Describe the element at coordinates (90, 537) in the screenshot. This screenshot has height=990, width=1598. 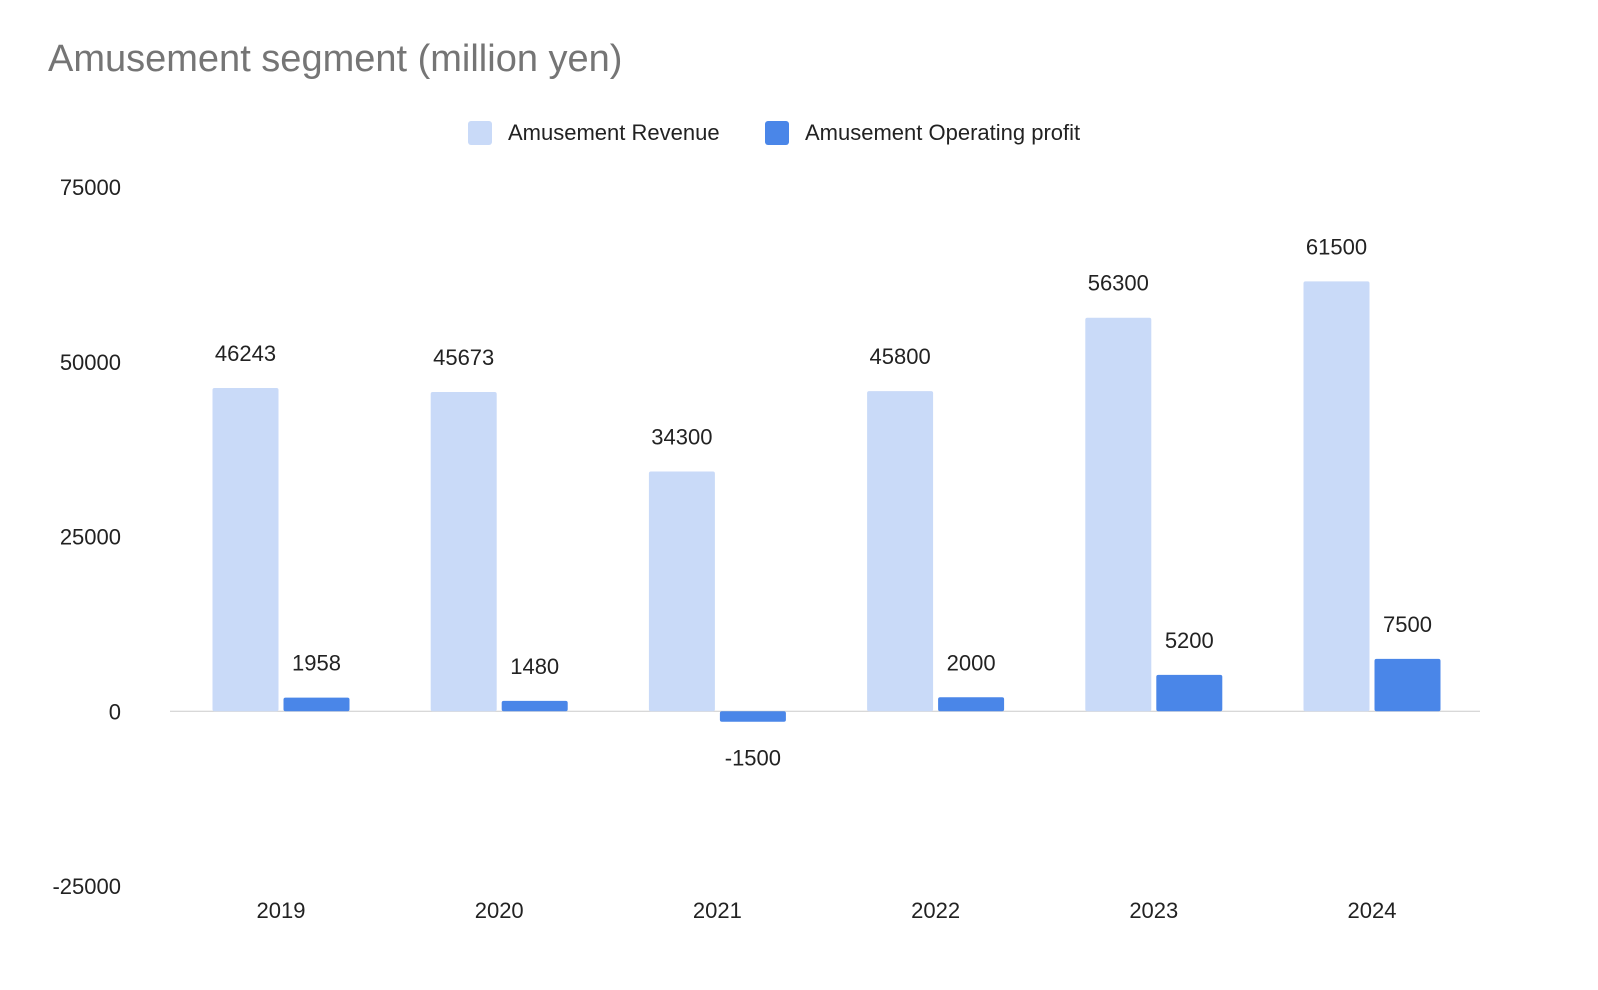
I see `y-tick-label: 25000` at that location.